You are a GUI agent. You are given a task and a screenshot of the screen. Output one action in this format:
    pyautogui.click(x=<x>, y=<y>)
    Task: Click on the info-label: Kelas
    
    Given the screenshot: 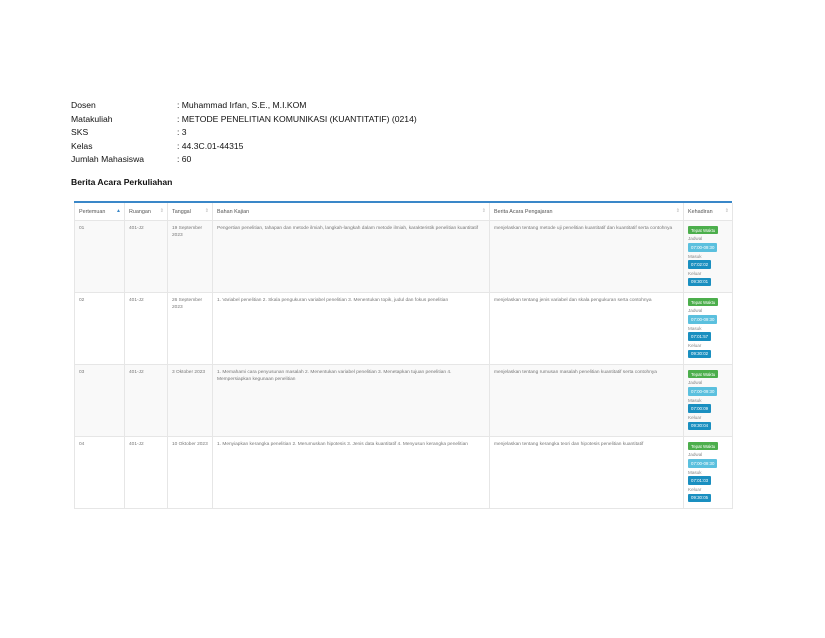 What is the action you would take?
    pyautogui.click(x=82, y=145)
    